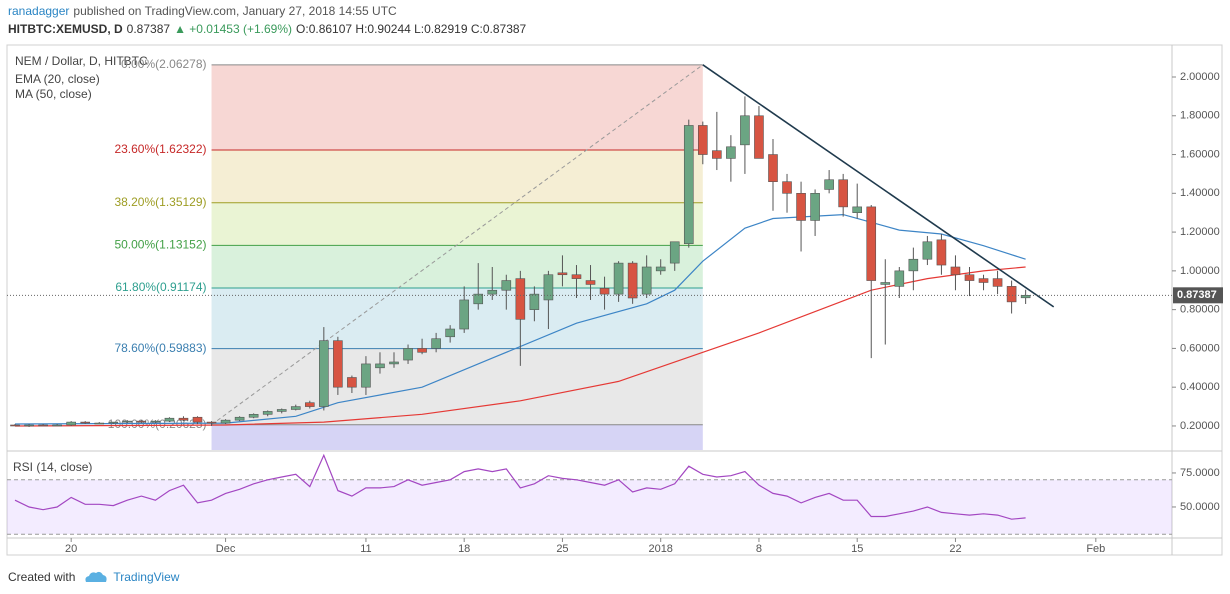 Image resolution: width=1230 pixels, height=594 pixels. Describe the element at coordinates (233, 29) in the screenshot. I see `change: ▲ +0.01453 (+1.69%)` at that location.